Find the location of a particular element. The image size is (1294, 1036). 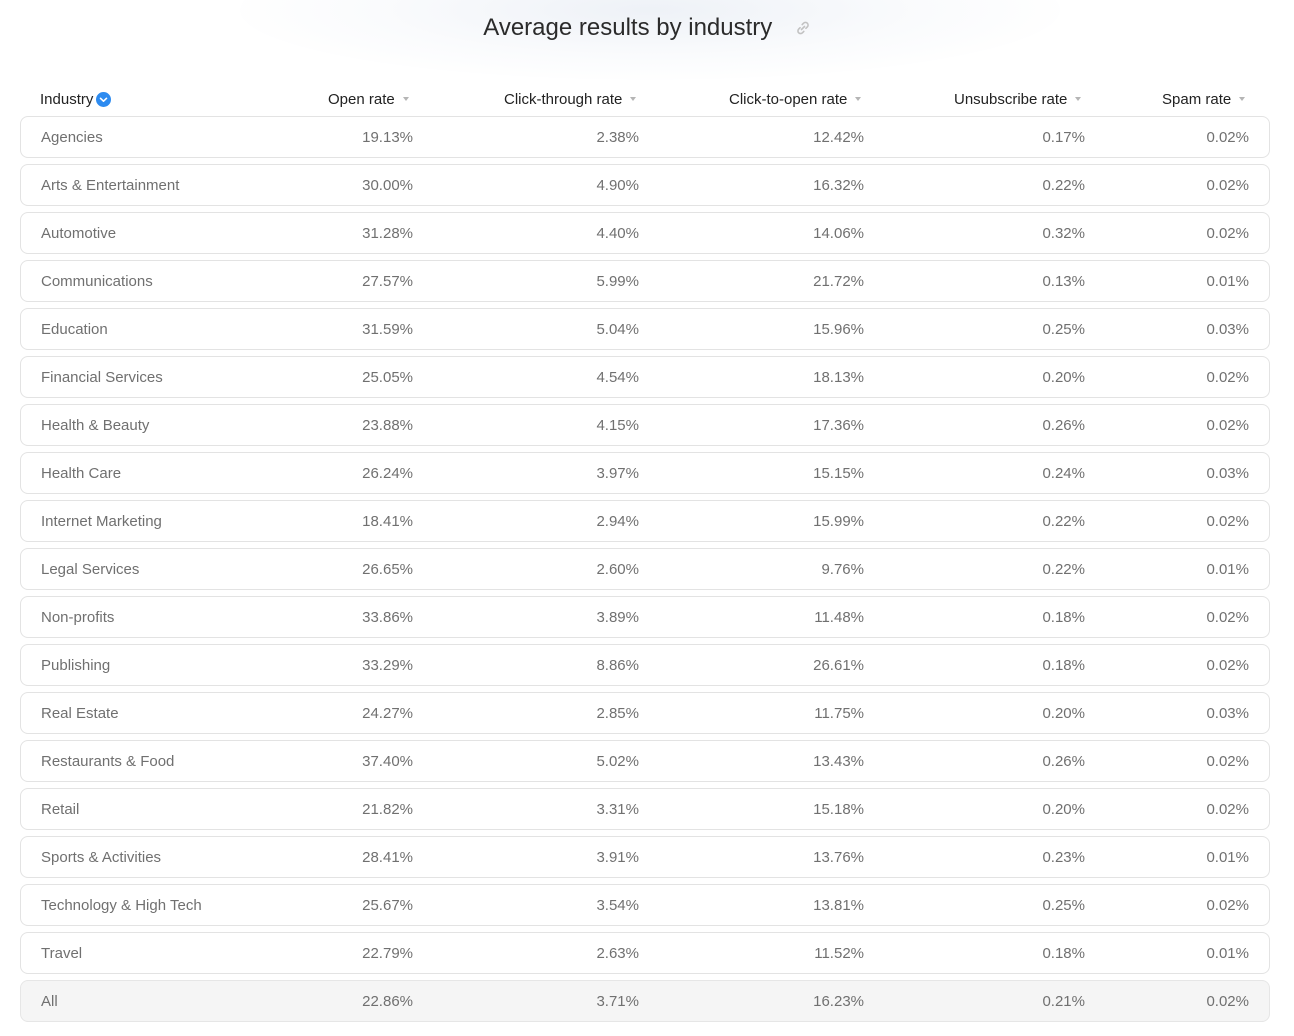

open-rate-value: 25.67% is located at coordinates (387, 905).